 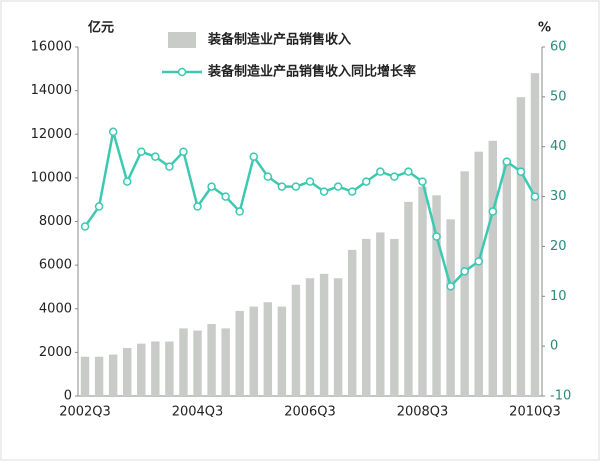 What do you see at coordinates (554, 346) in the screenshot?
I see `y2-tick-label: 0` at bounding box center [554, 346].